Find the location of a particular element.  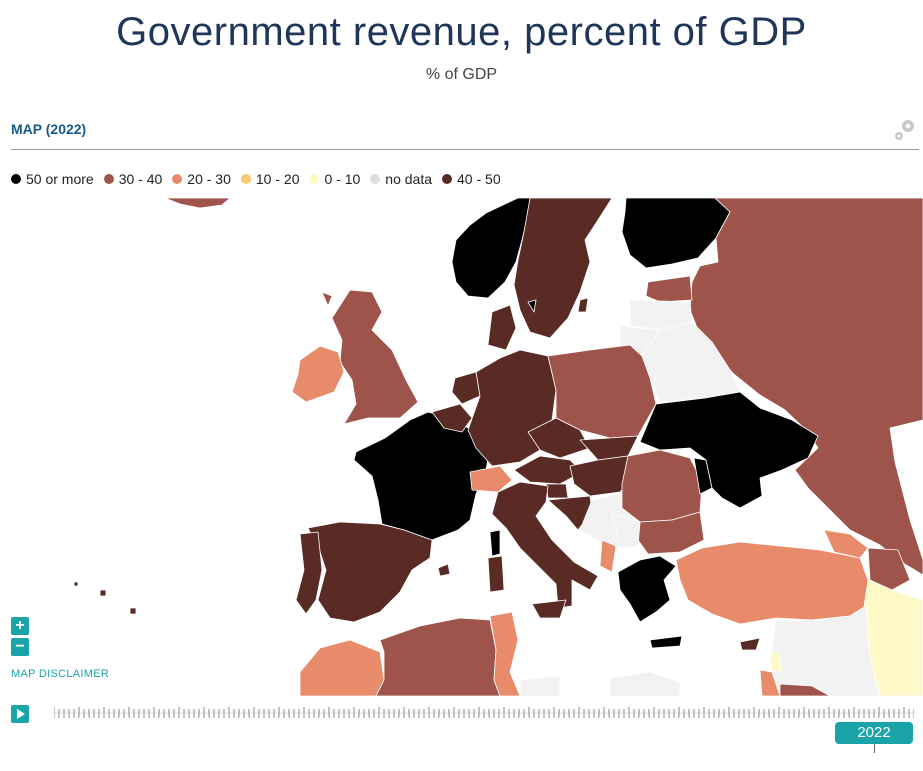

region-switzerland is located at coordinates (491, 479).